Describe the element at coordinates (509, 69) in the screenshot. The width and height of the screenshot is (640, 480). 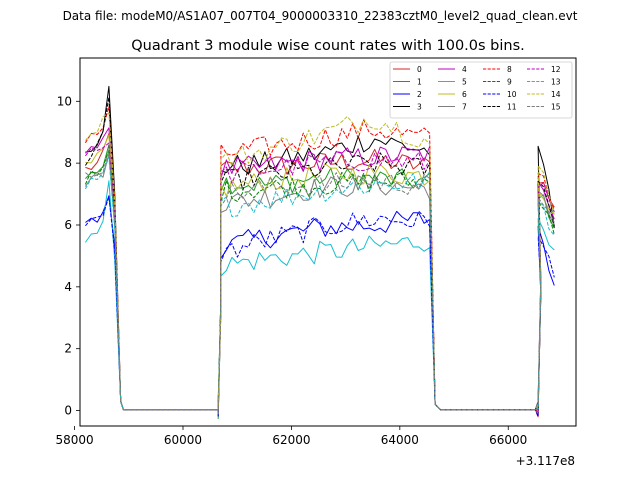
I see `legend-label-8: 8` at that location.